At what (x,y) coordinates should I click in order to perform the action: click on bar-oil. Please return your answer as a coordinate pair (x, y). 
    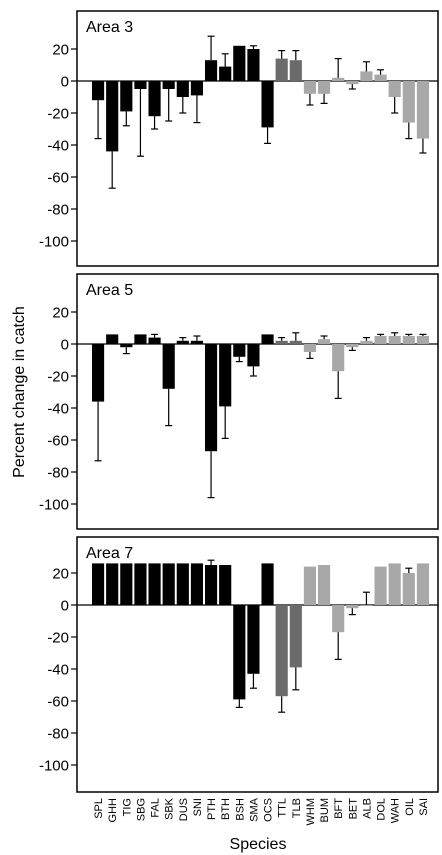
    Looking at the image, I should click on (408, 102).